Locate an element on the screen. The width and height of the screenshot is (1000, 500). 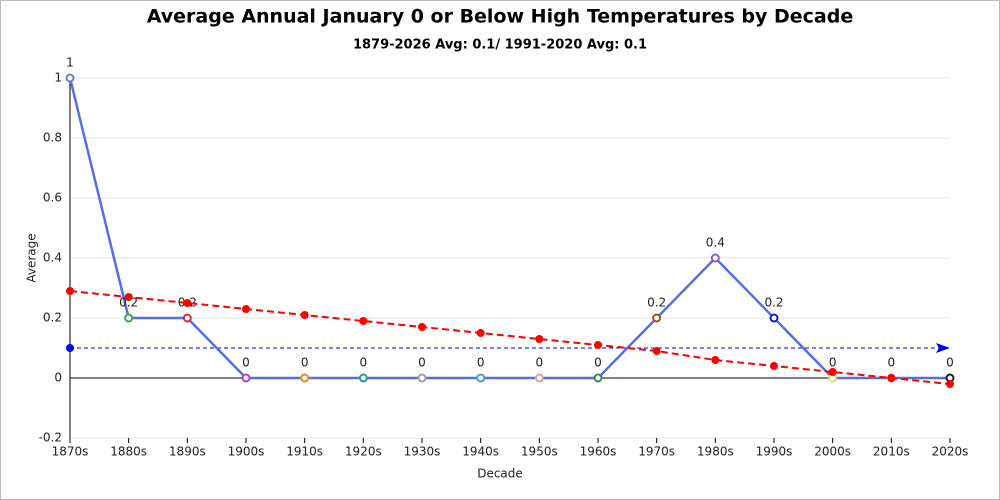
x-tick-label: 1980s is located at coordinates (715, 452).